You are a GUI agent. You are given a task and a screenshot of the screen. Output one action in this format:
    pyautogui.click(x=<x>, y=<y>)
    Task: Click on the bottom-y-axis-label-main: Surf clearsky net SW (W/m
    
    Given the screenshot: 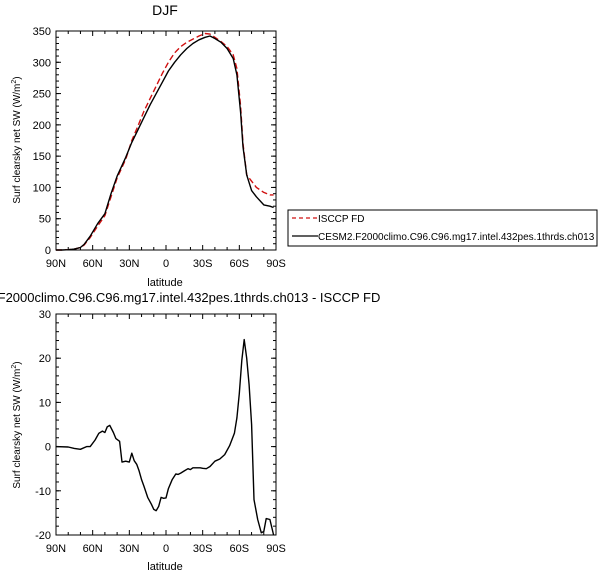 What is the action you would take?
    pyautogui.click(x=17, y=429)
    